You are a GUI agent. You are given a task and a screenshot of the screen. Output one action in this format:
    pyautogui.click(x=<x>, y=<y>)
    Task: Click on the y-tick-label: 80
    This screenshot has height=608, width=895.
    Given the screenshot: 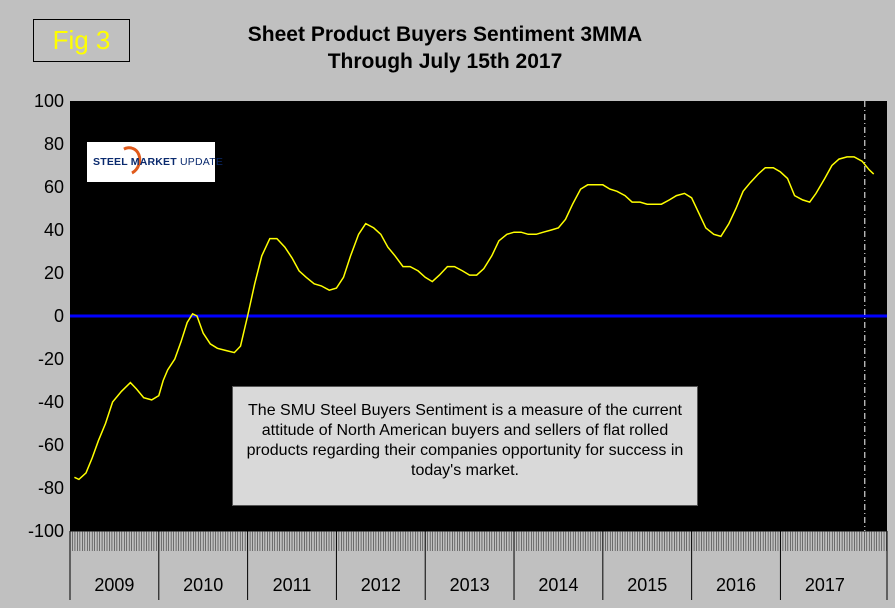 What is the action you would take?
    pyautogui.click(x=54, y=144)
    